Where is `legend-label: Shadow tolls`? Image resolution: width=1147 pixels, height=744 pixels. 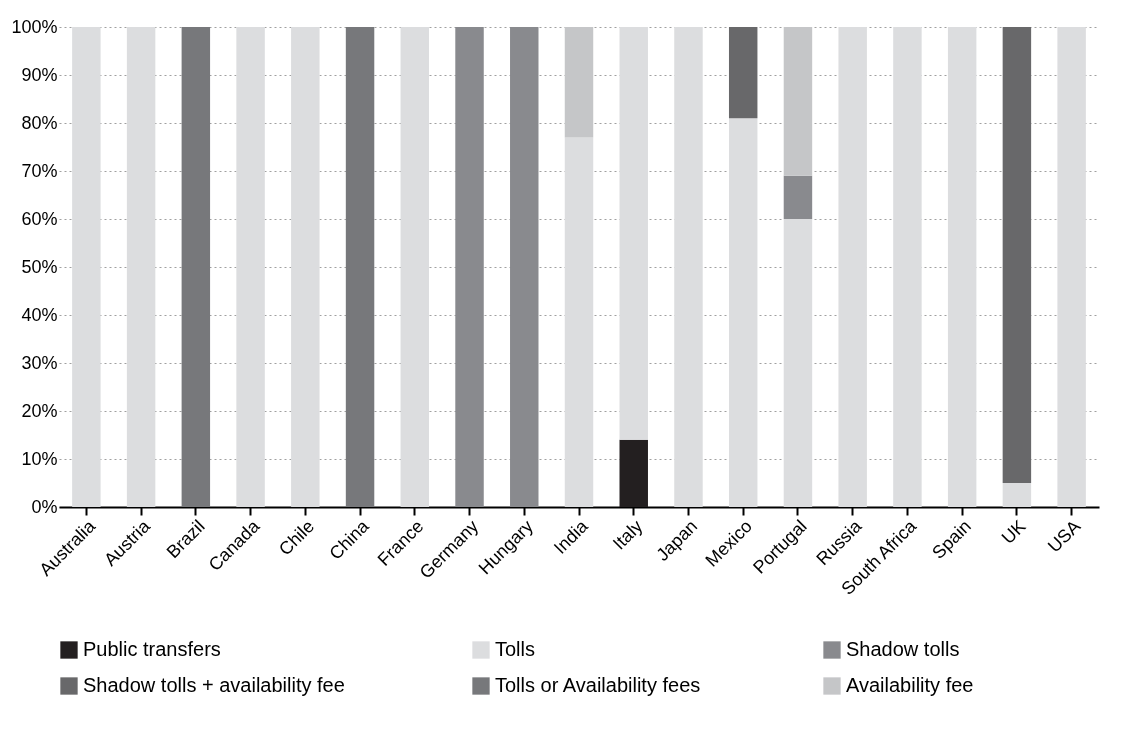
legend-label: Shadow tolls is located at coordinates (903, 649).